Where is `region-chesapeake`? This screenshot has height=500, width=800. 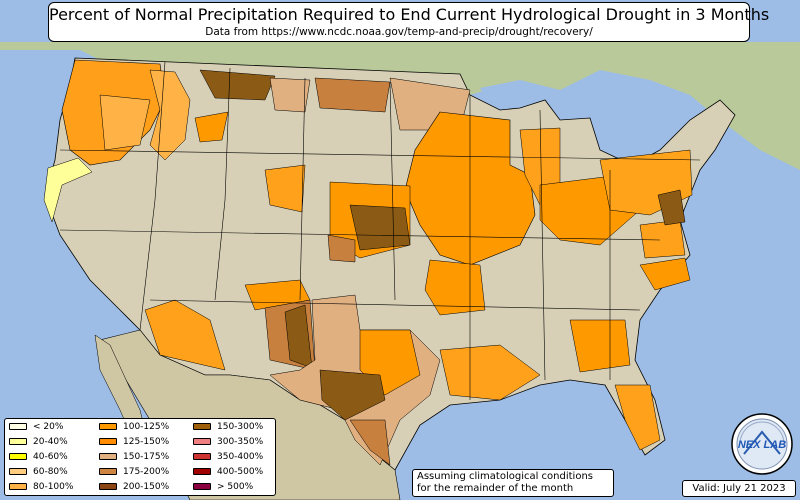
region-chesapeake is located at coordinates (671, 207).